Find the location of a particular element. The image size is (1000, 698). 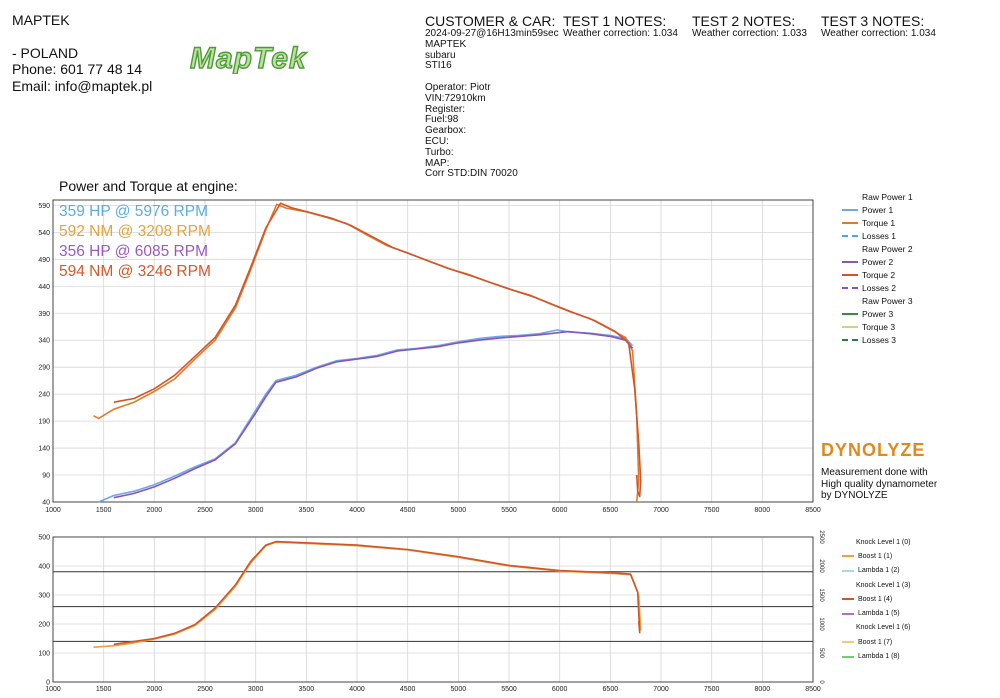

legend-item: Torque 2 is located at coordinates (877, 274).